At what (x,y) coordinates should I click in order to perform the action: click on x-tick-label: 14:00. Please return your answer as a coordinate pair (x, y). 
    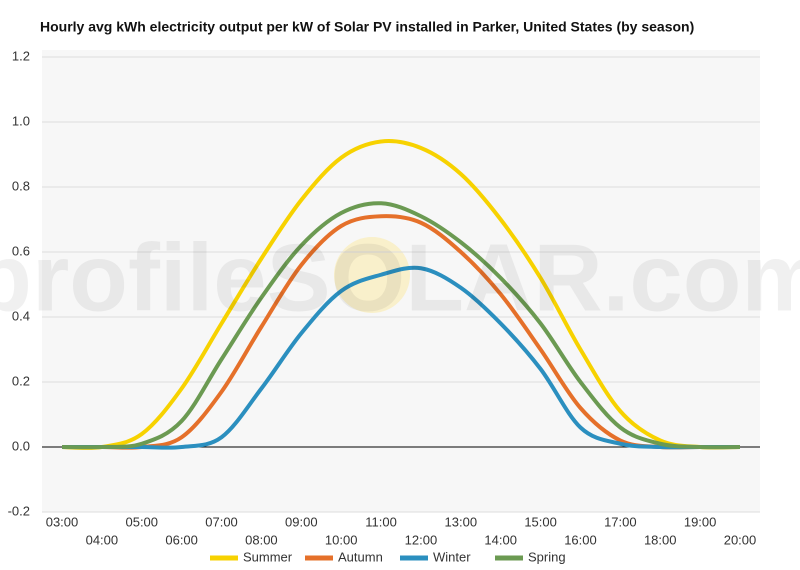
    Looking at the image, I should click on (500, 539).